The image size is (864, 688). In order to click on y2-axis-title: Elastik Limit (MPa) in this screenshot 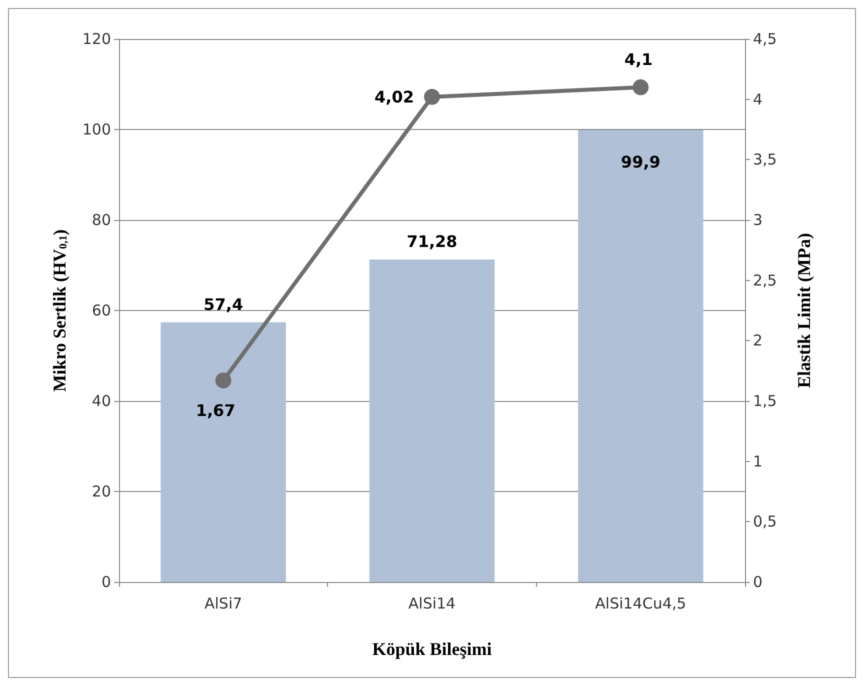, I will do `click(804, 310)`.